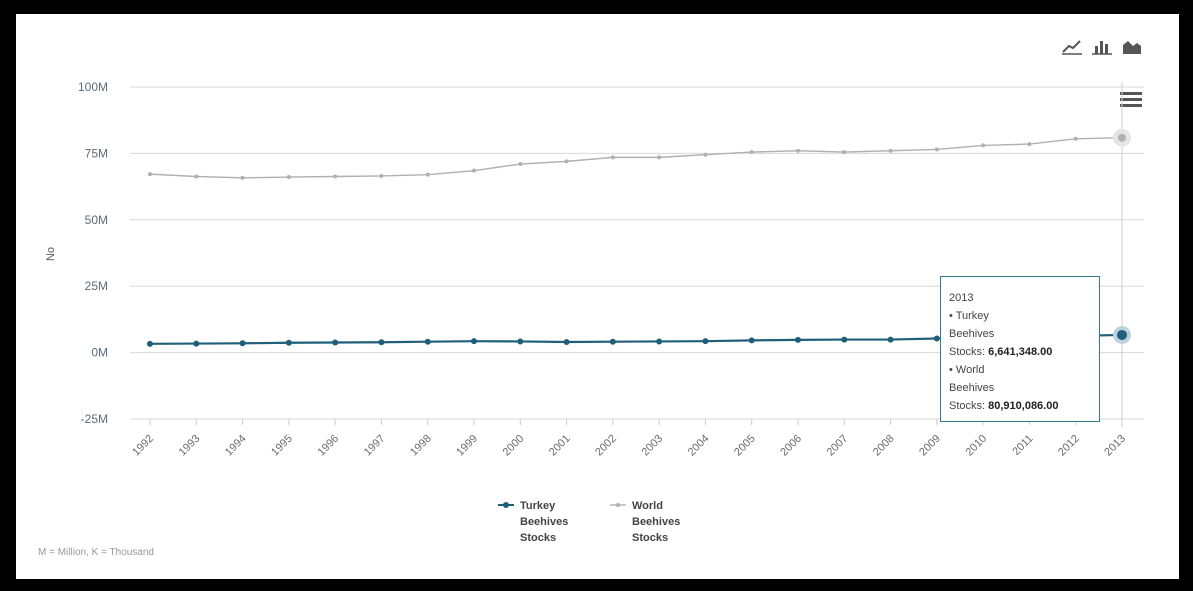 This screenshot has width=1193, height=591. I want to click on y-tick-label: 0M, so click(99, 353).